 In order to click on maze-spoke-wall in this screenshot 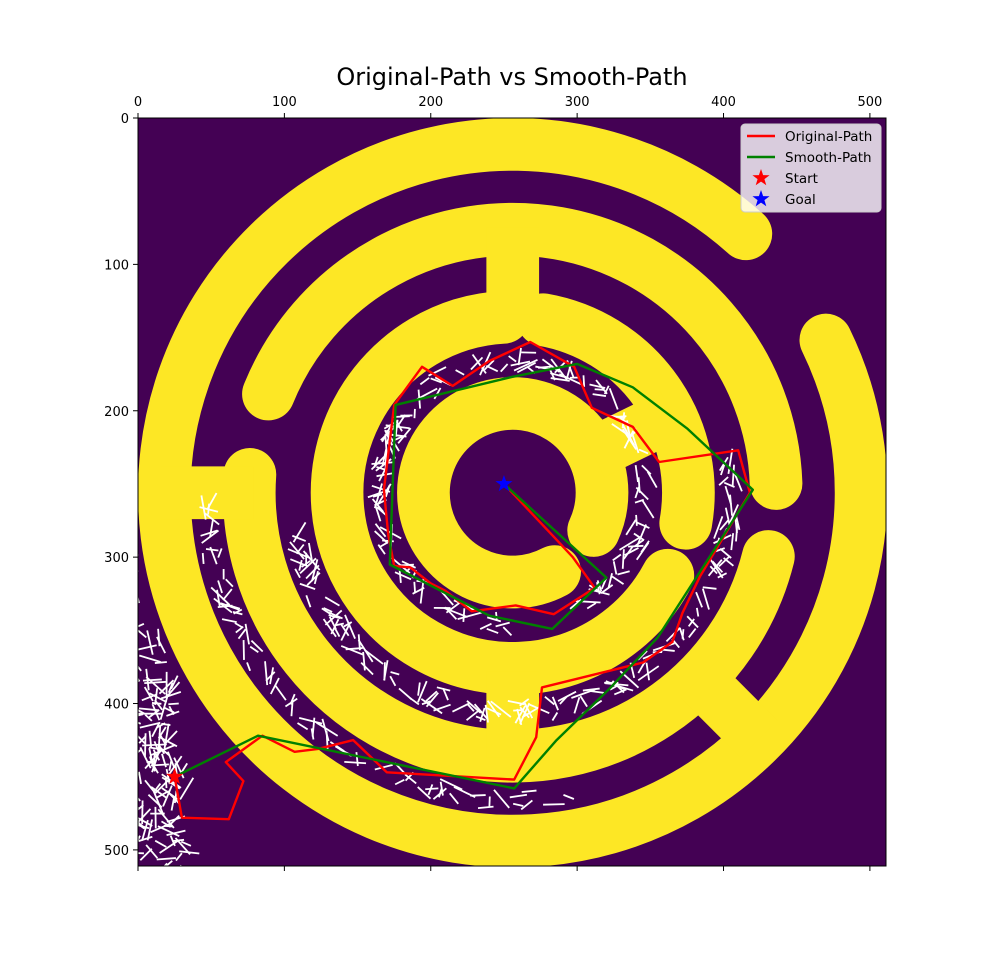, I will do `click(729, 709)`.